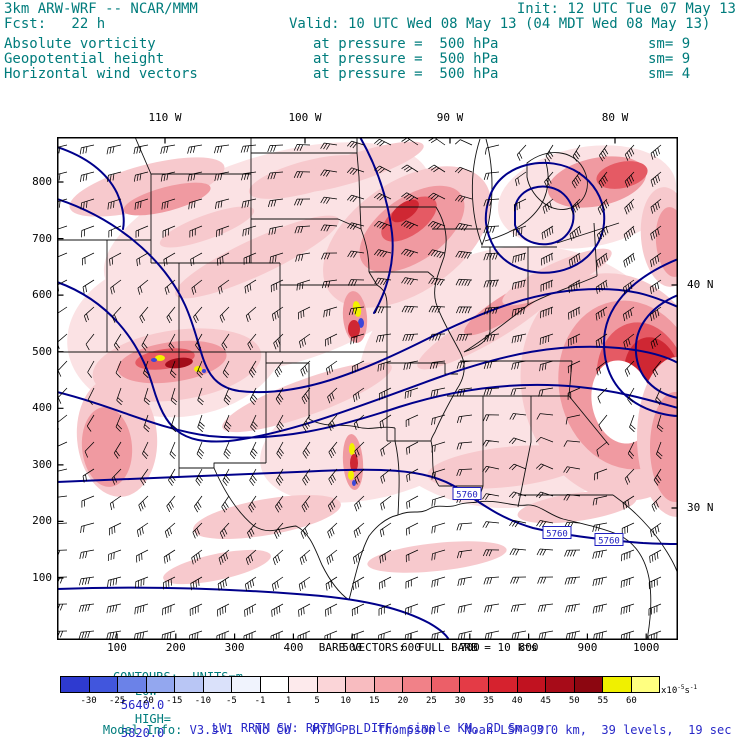  I want to click on model-title: 3km ARW-WRF -- NCAR/MMM, so click(101, 9).